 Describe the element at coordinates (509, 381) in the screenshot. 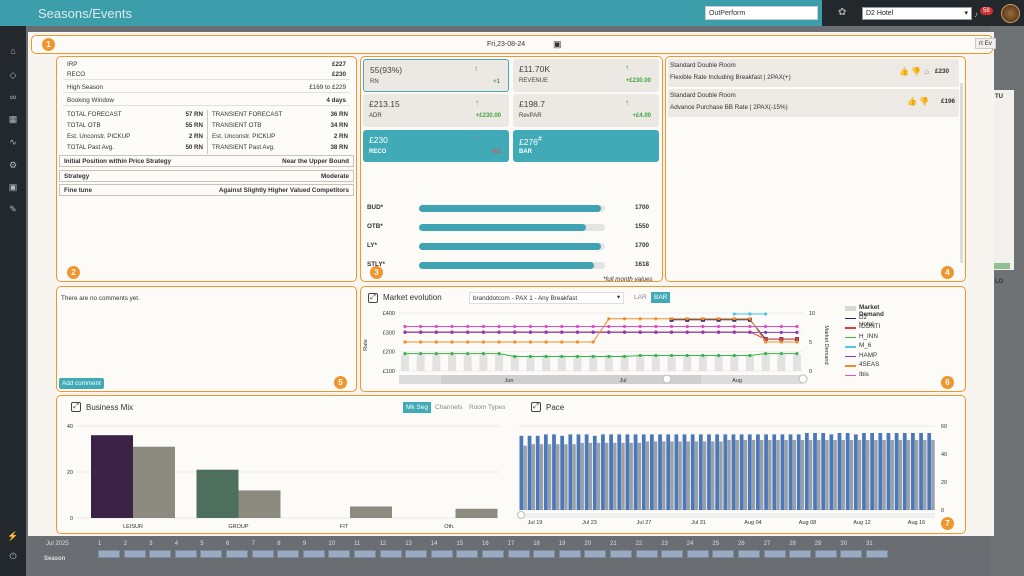

I see `x-tick-label: Jun` at that location.